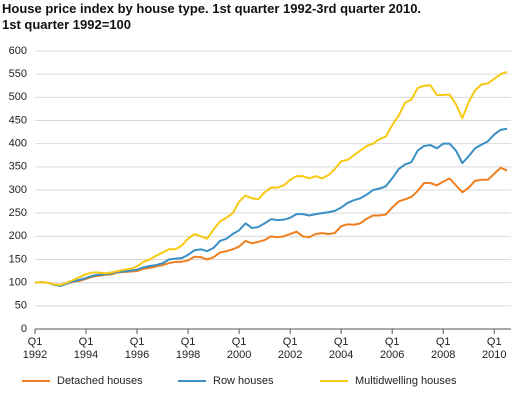  I want to click on x-tick-label: Q1 1992, so click(35, 348).